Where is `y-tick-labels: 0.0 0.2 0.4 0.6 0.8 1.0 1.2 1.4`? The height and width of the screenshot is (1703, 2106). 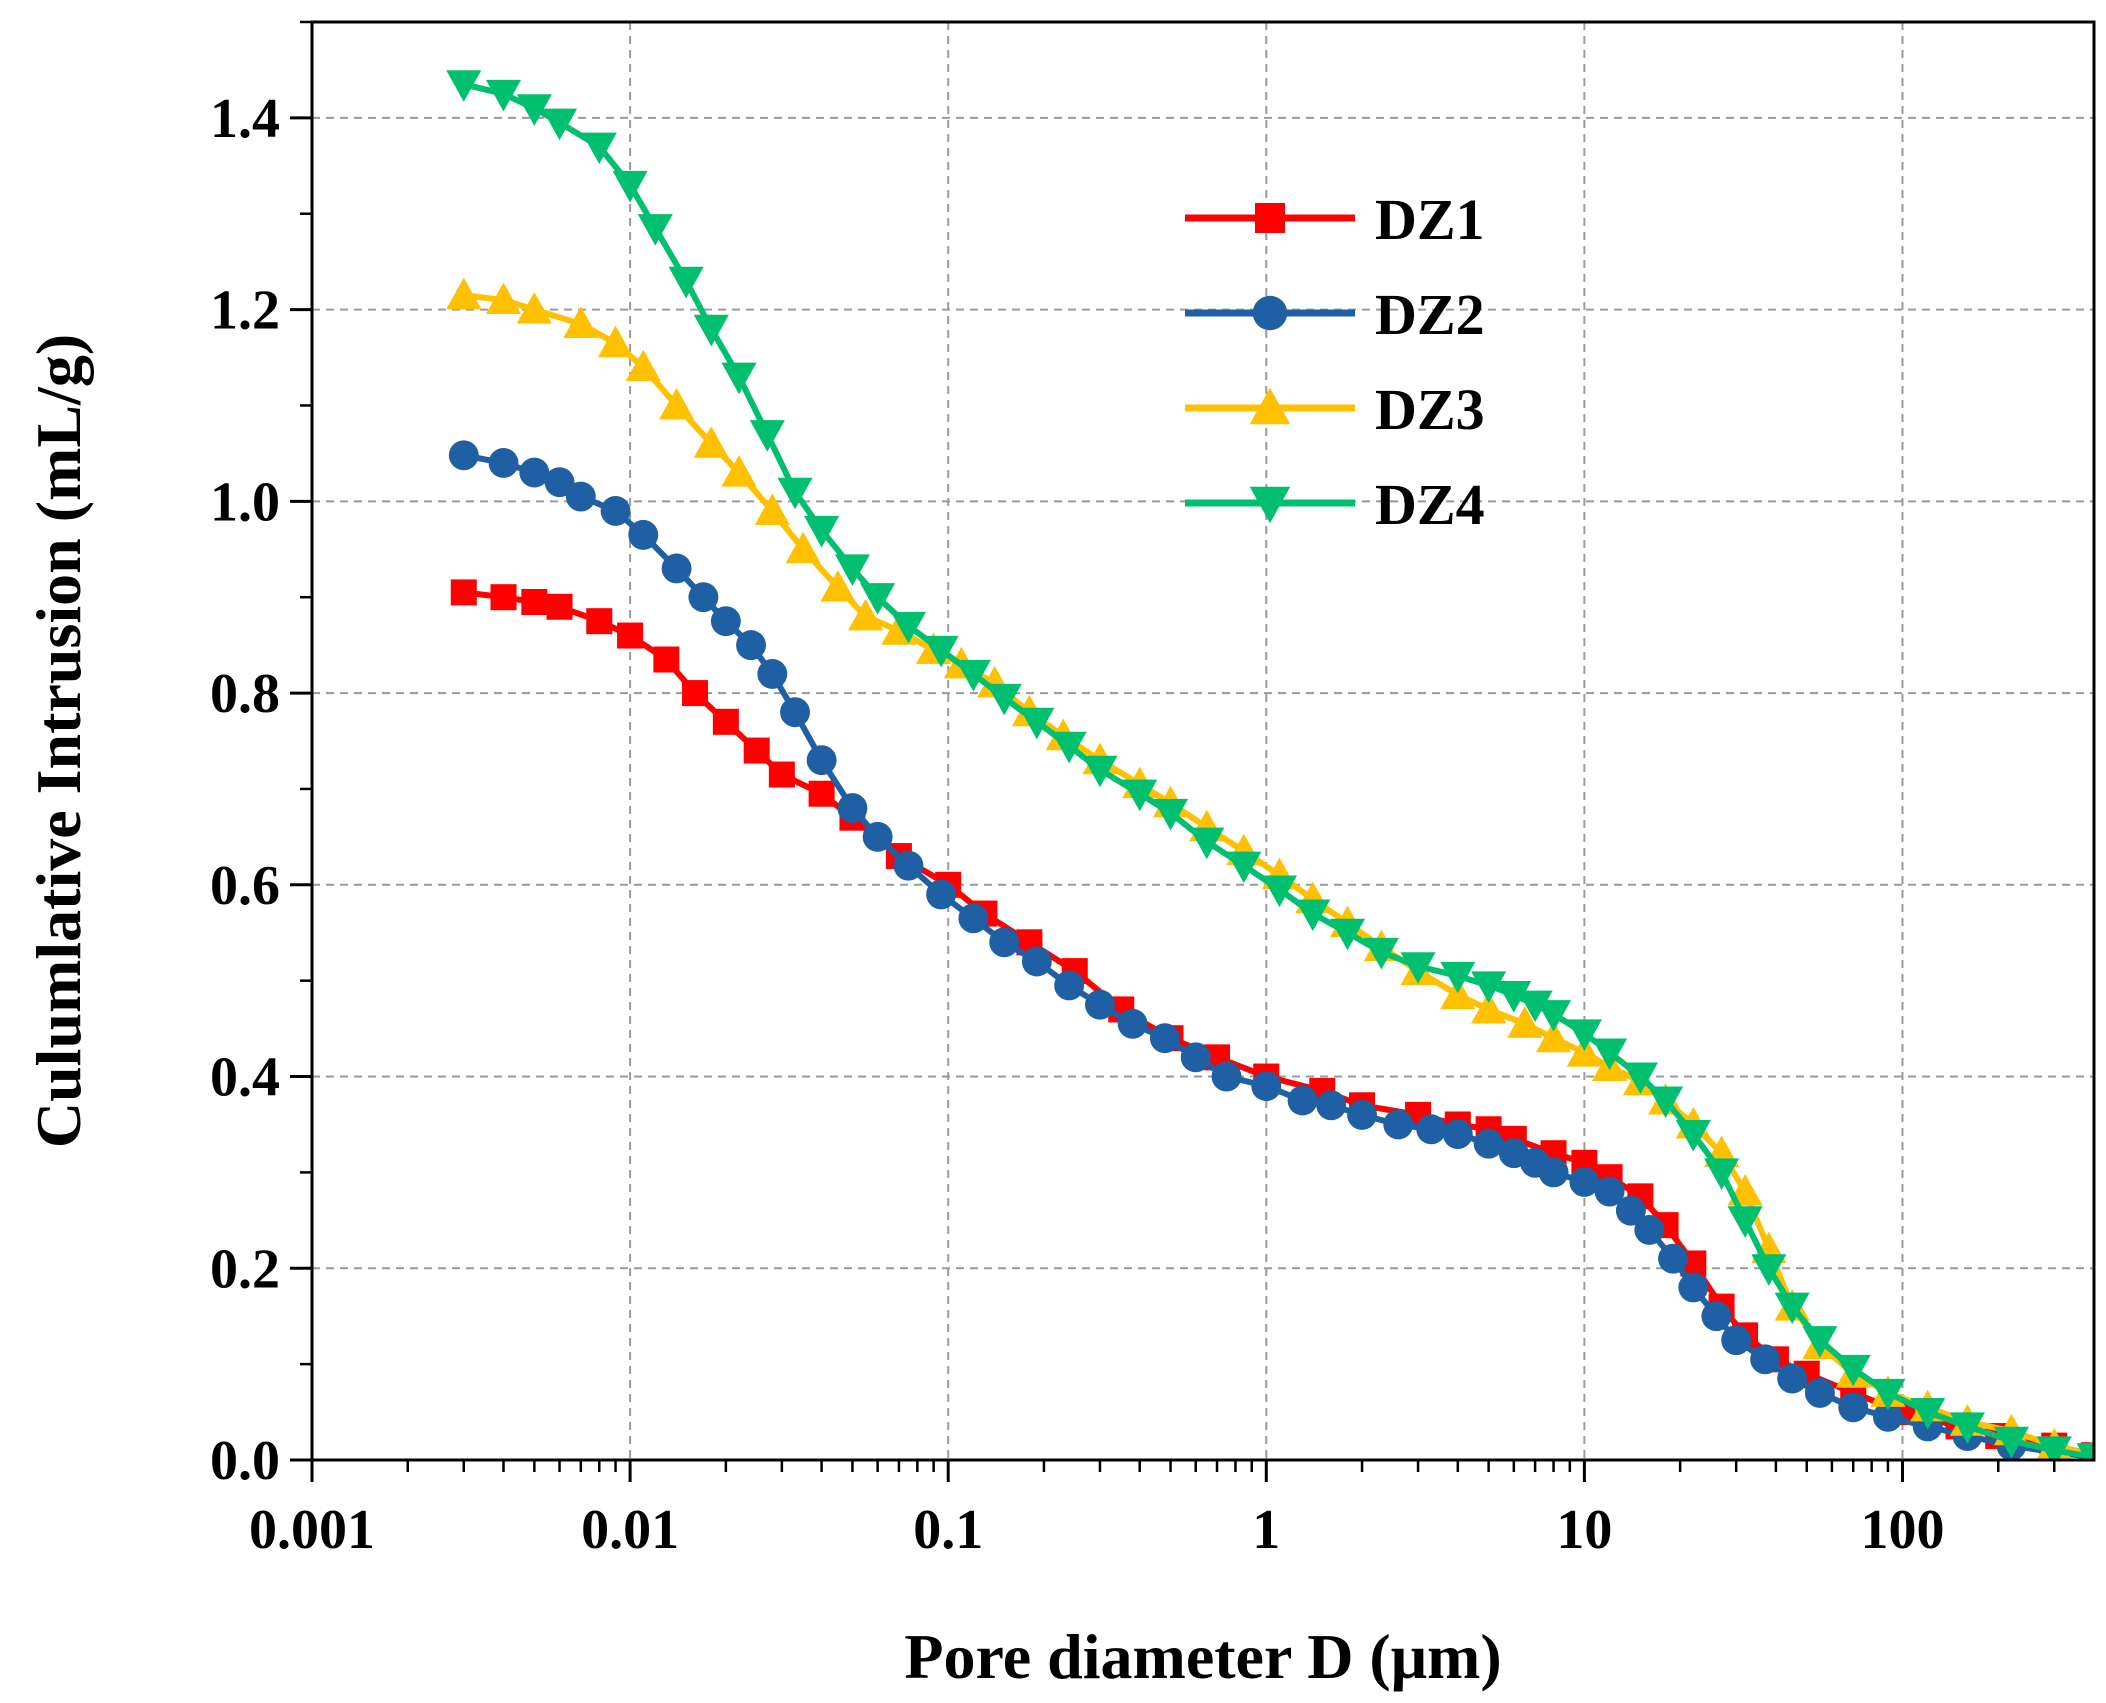 y-tick-labels: 0.0 0.2 0.4 0.6 0.8 1.0 1.2 1.4 is located at coordinates (245, 790).